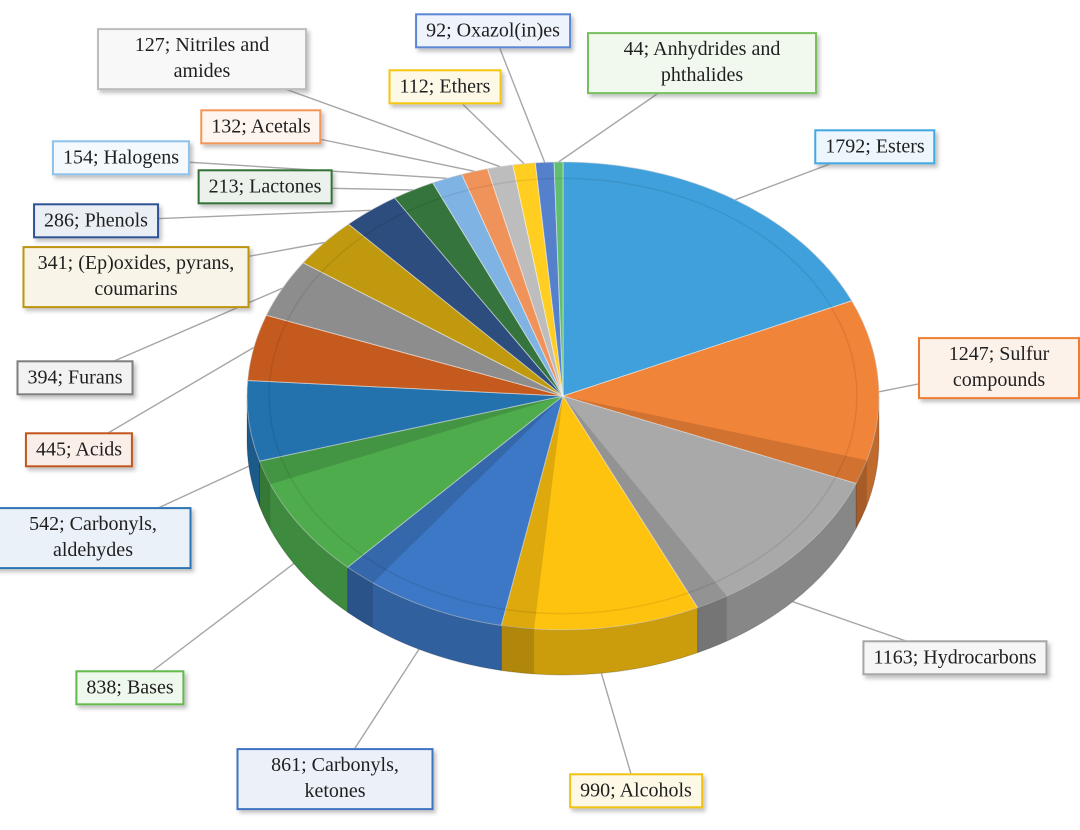 This screenshot has width=1080, height=830. I want to click on pie-slice-hydrocarbons, so click(709, 502).